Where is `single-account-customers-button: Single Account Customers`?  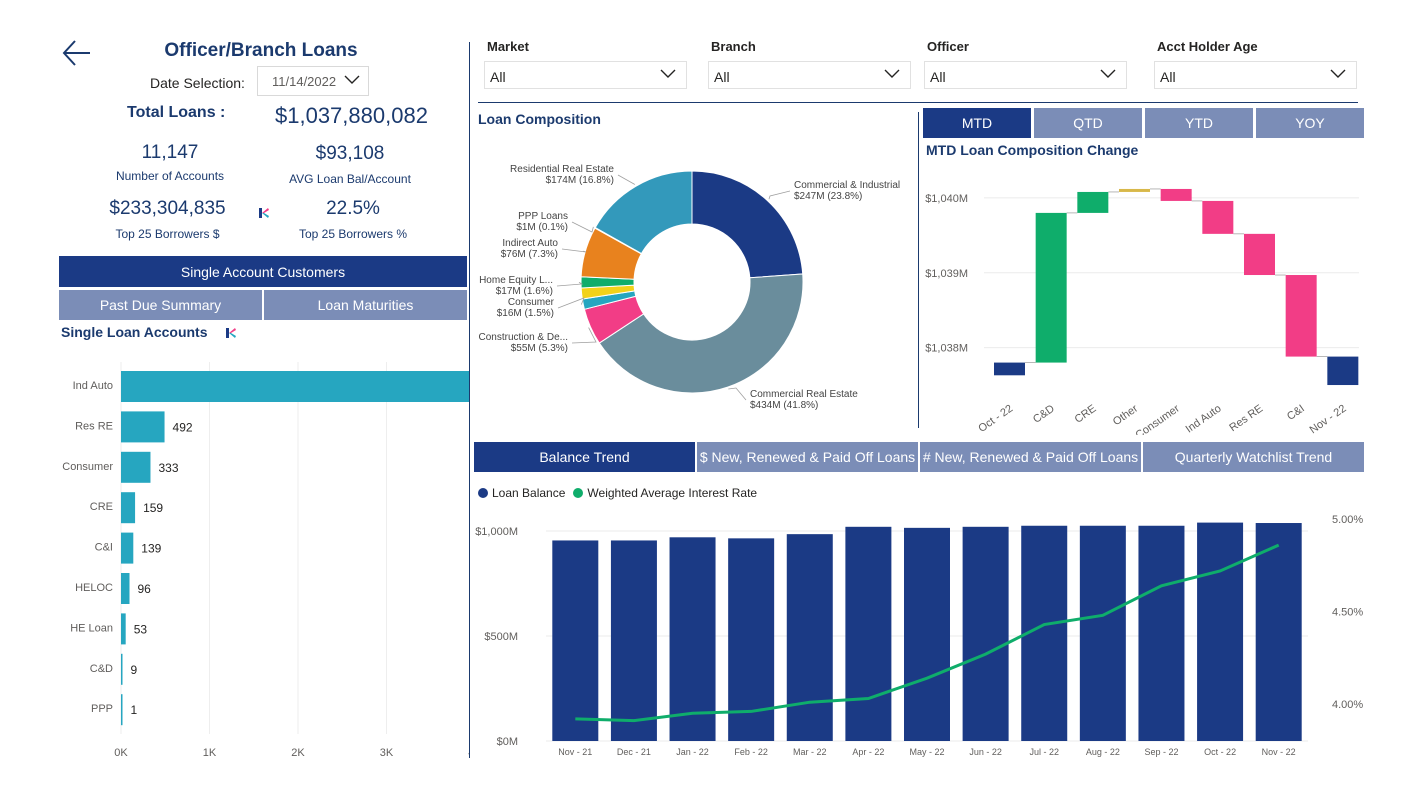 single-account-customers-button: Single Account Customers is located at coordinates (263, 271).